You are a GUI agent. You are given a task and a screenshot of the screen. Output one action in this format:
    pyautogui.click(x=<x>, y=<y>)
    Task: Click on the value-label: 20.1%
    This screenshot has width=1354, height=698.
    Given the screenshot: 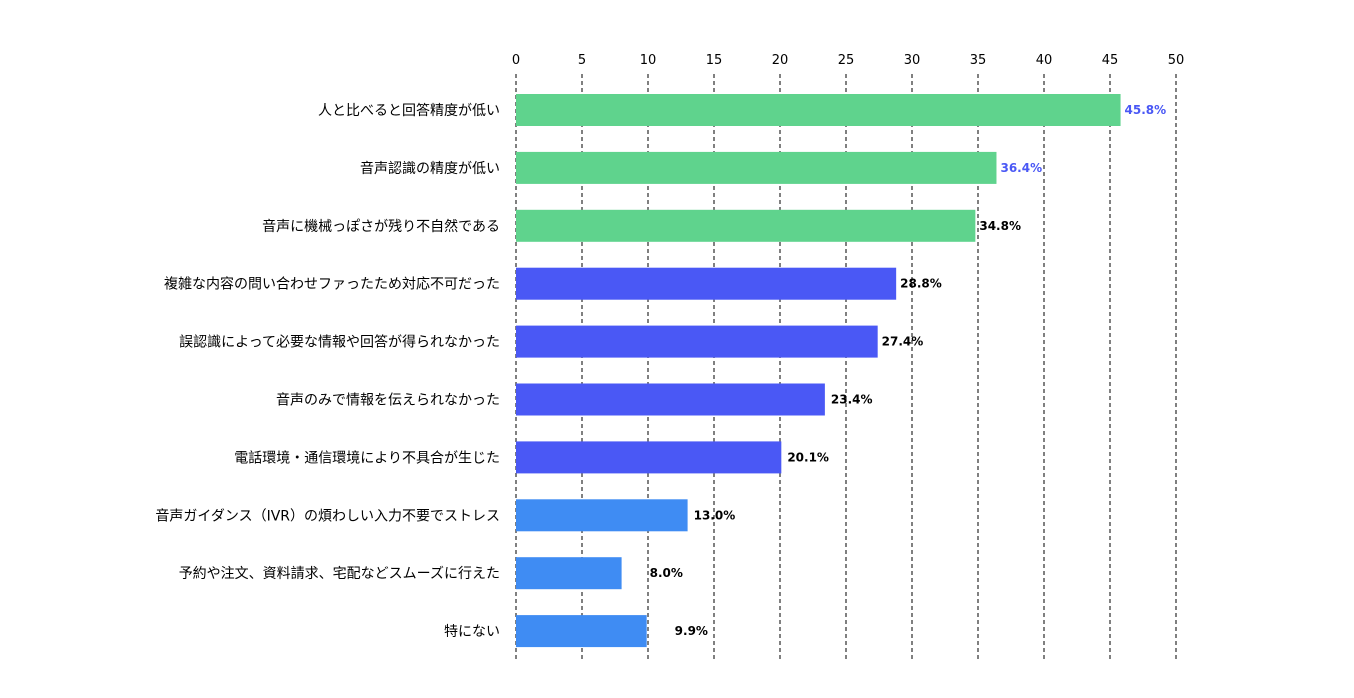 What is the action you would take?
    pyautogui.click(x=808, y=457)
    